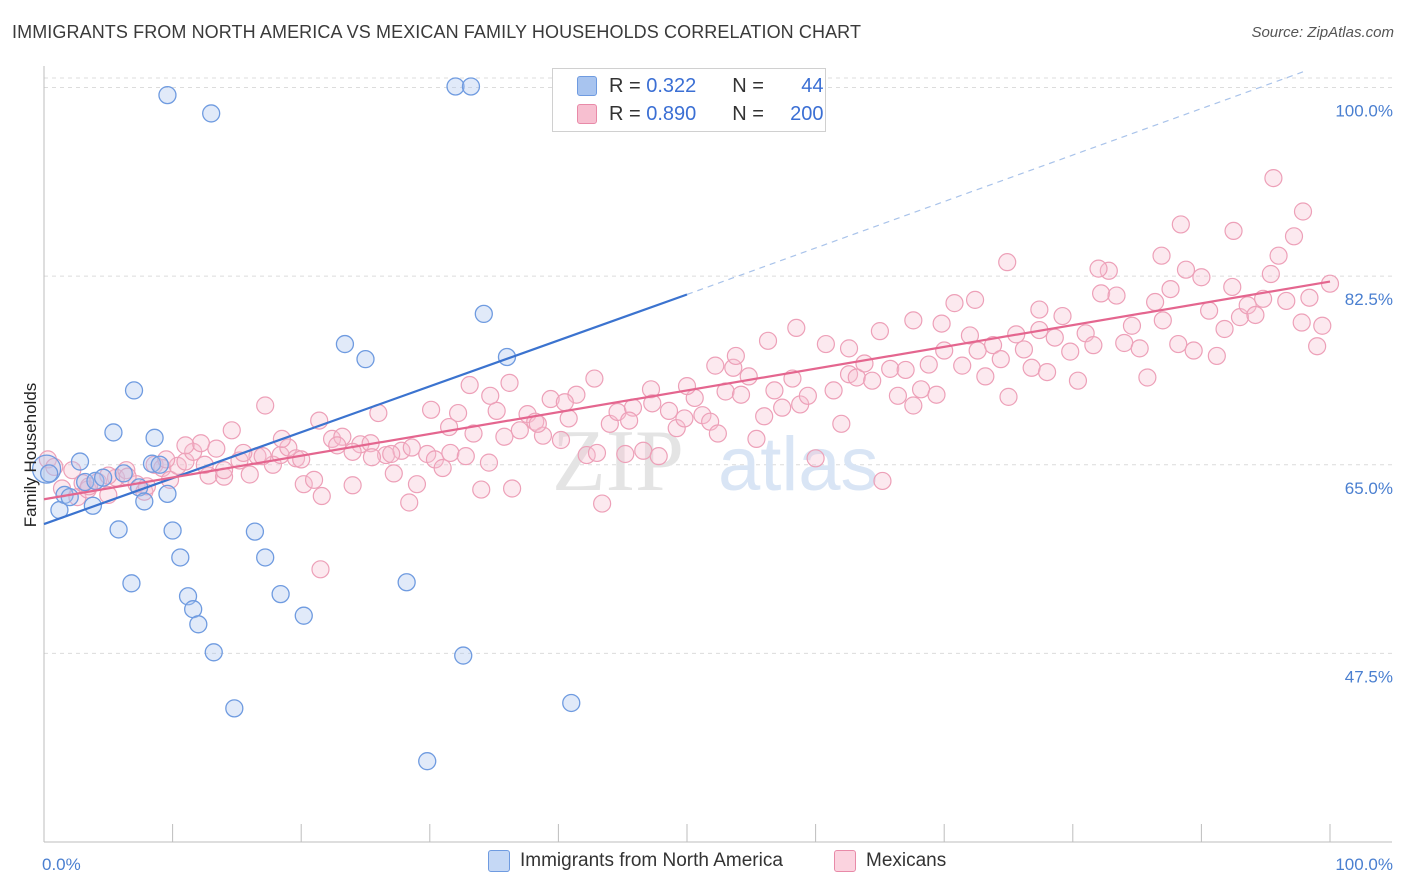 This screenshot has width=1406, height=892. I want to click on legend-row-immigrants: R = 0.322 N = 44, so click(700, 86).